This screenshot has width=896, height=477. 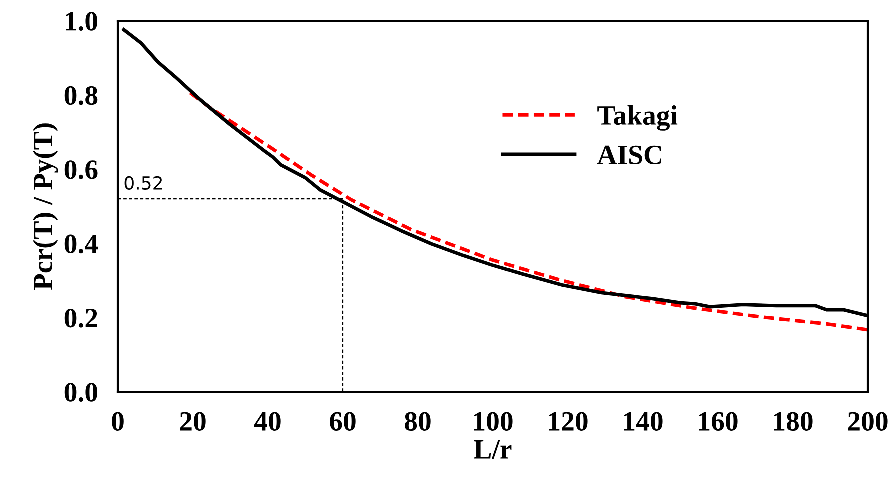 What do you see at coordinates (267, 421) in the screenshot?
I see `x-tick-label: 40` at bounding box center [267, 421].